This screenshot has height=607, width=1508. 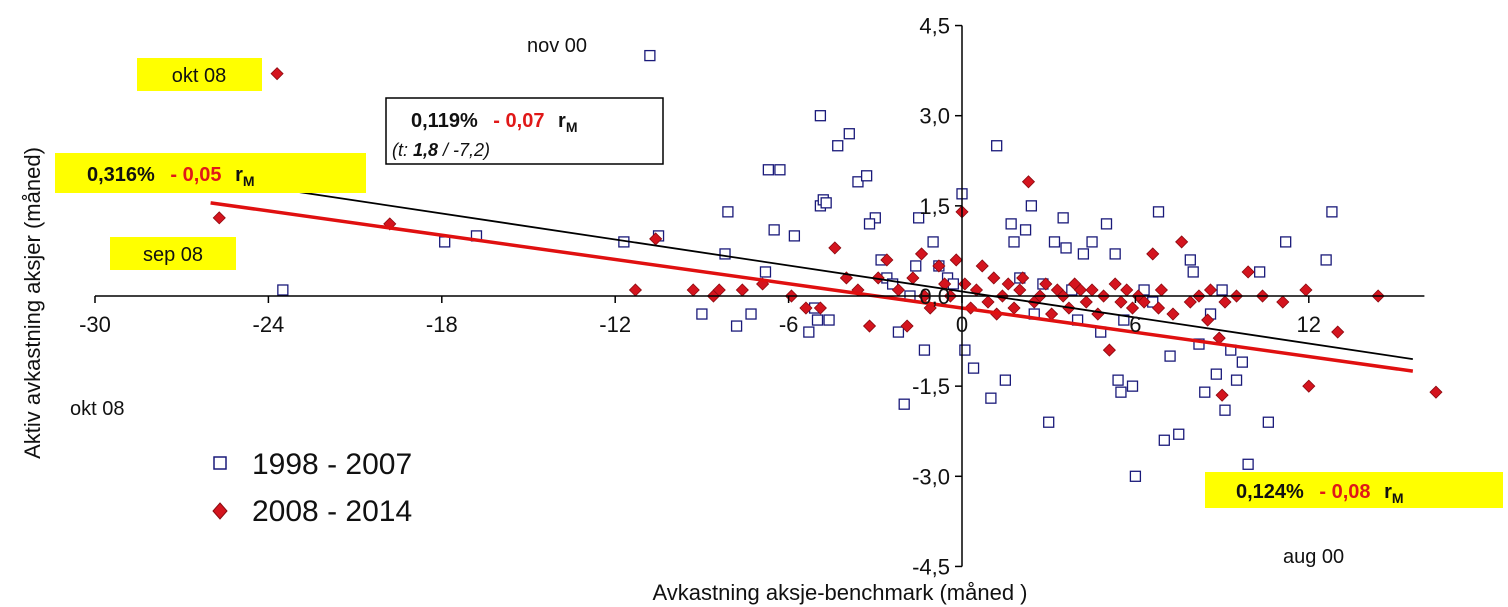 I want to click on annotation-sep08: sep 08, so click(x=173, y=255).